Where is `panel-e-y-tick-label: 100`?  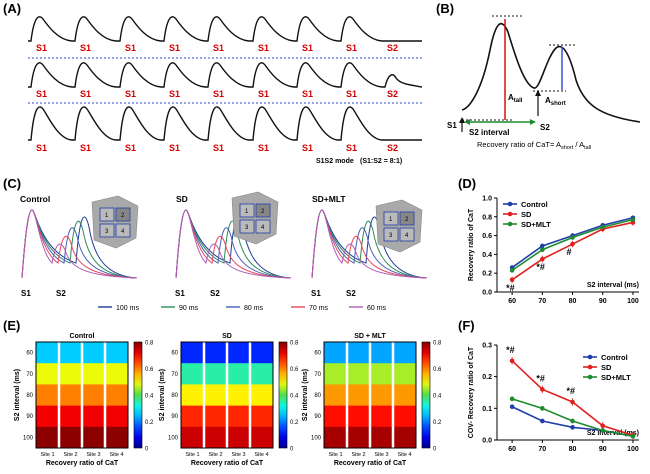
panel-e-y-tick-label: 100 is located at coordinates (173, 438).